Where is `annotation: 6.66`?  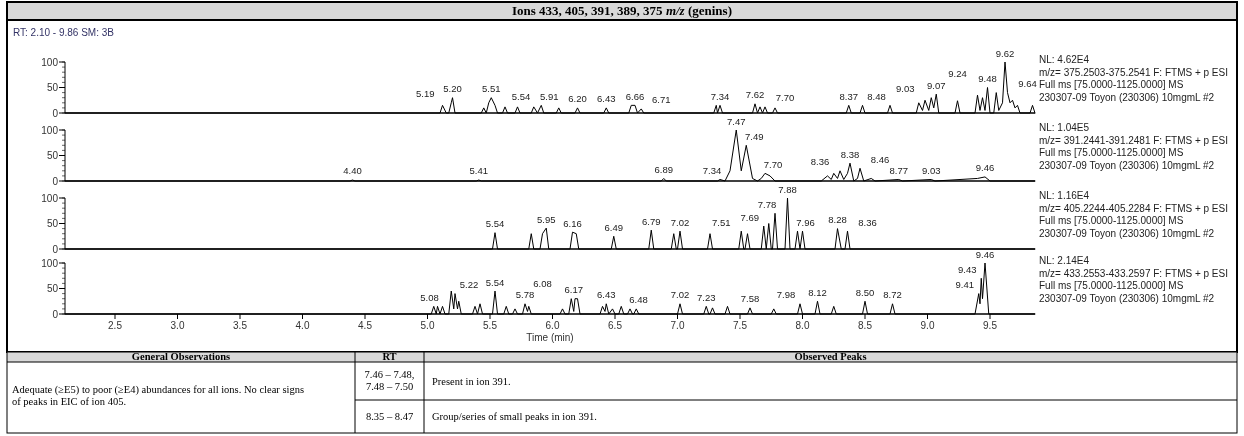 annotation: 6.66 is located at coordinates (635, 96).